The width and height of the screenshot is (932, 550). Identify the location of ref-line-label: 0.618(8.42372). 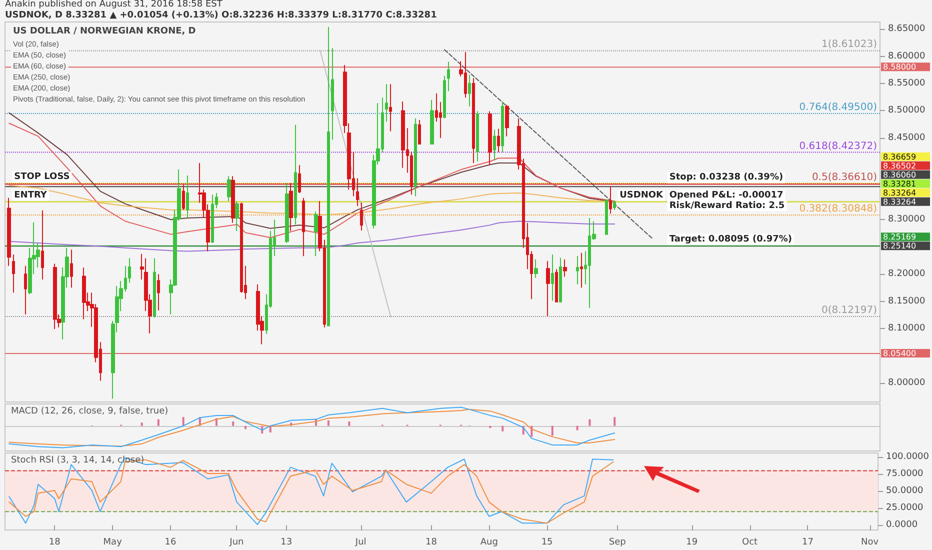
(838, 146).